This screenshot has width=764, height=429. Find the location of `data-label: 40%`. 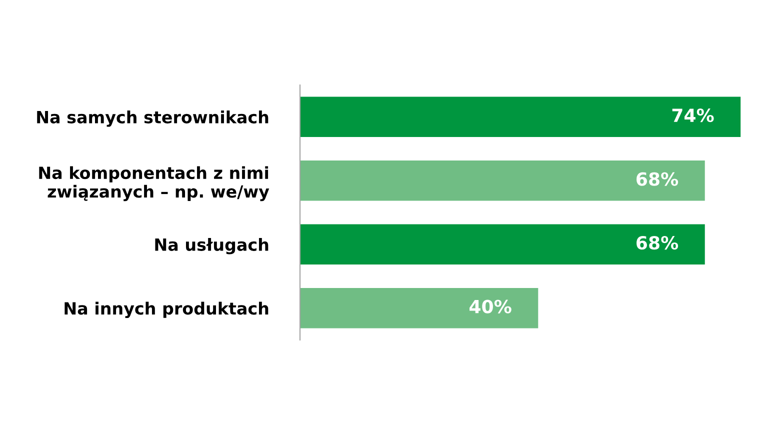

data-label: 40% is located at coordinates (491, 307).